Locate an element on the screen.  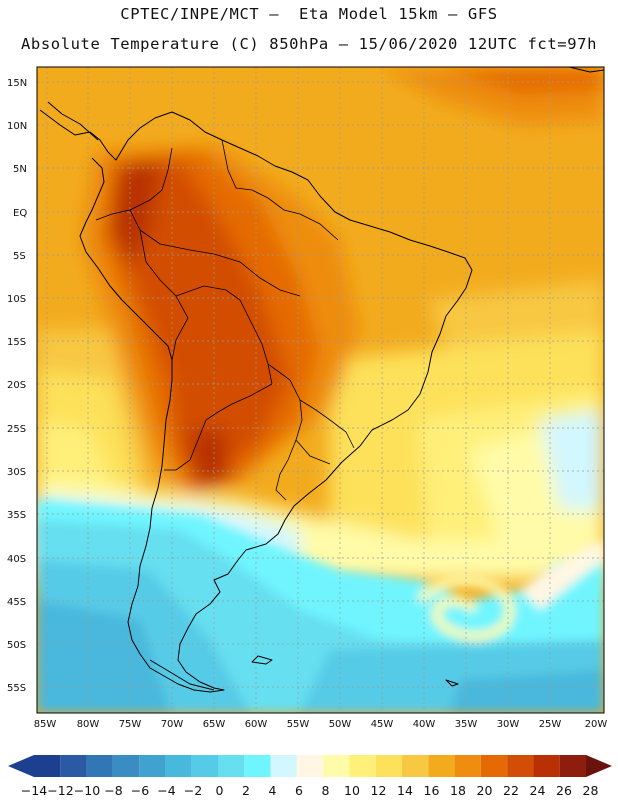
lon-label: 85W is located at coordinates (45, 724).